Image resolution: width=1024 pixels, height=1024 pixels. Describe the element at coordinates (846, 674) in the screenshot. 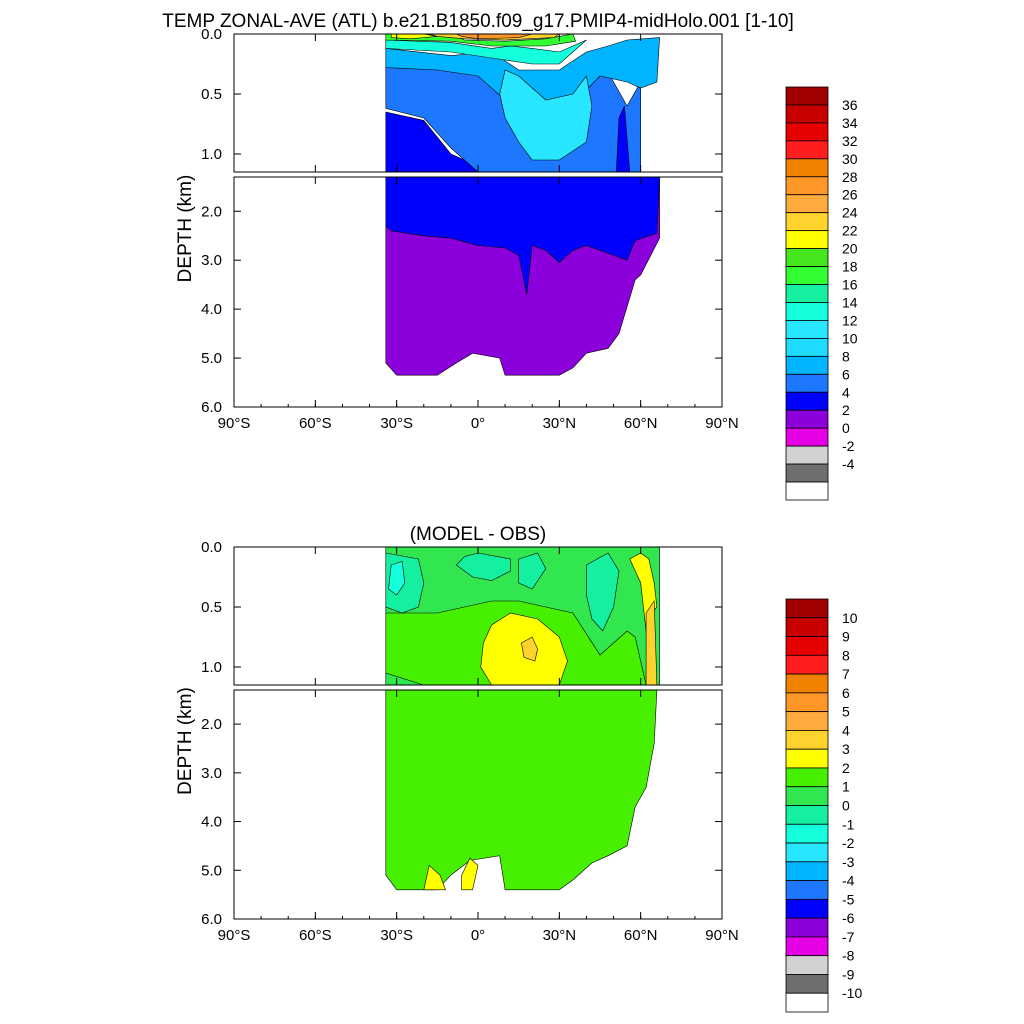

I see `colorbar-label: 7` at that location.